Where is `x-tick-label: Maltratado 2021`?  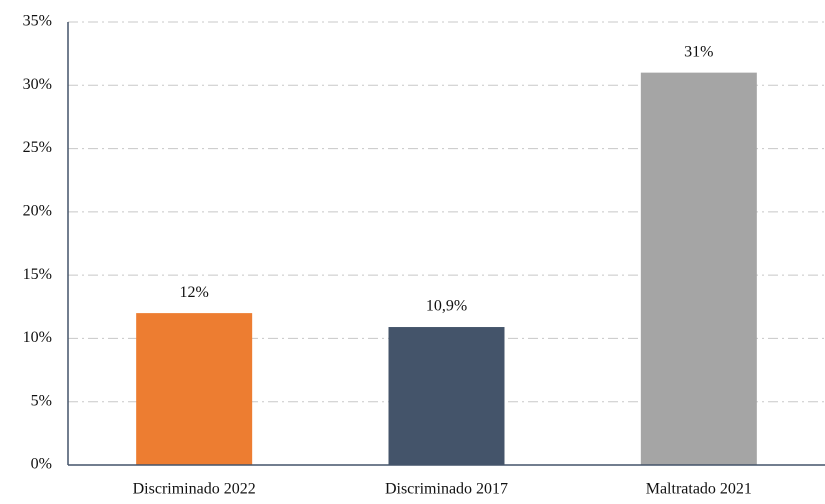 x-tick-label: Maltratado 2021 is located at coordinates (699, 489).